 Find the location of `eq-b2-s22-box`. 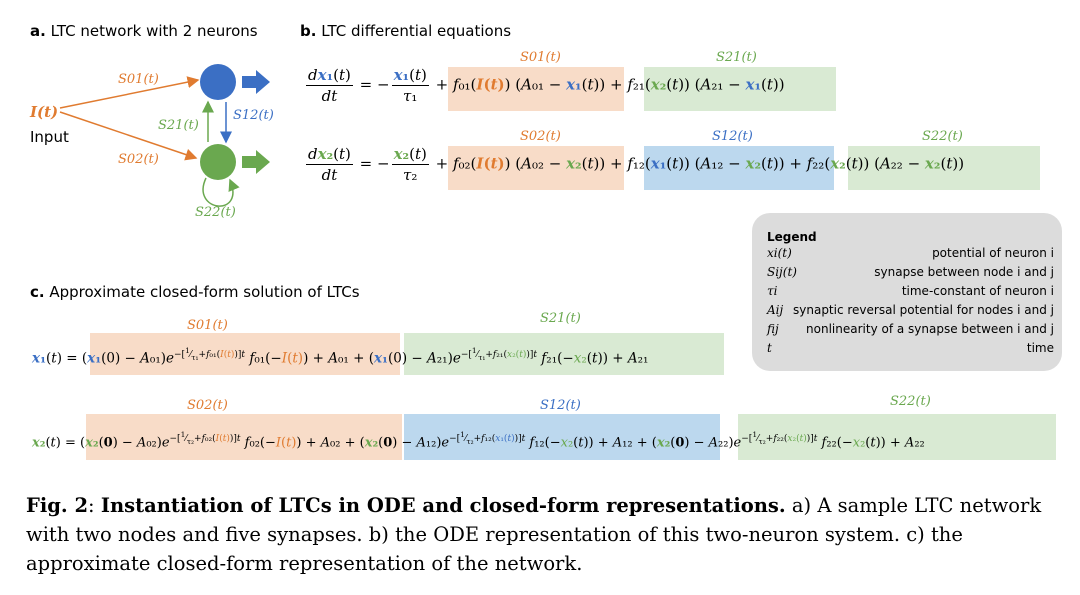

eq-b2-s22-box is located at coordinates (944, 168).